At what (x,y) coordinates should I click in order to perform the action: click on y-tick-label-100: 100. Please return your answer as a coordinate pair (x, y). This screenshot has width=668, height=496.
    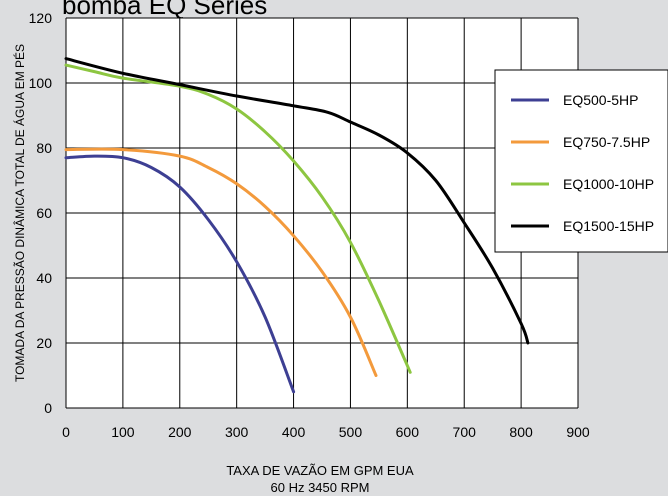
    Looking at the image, I should click on (41, 83).